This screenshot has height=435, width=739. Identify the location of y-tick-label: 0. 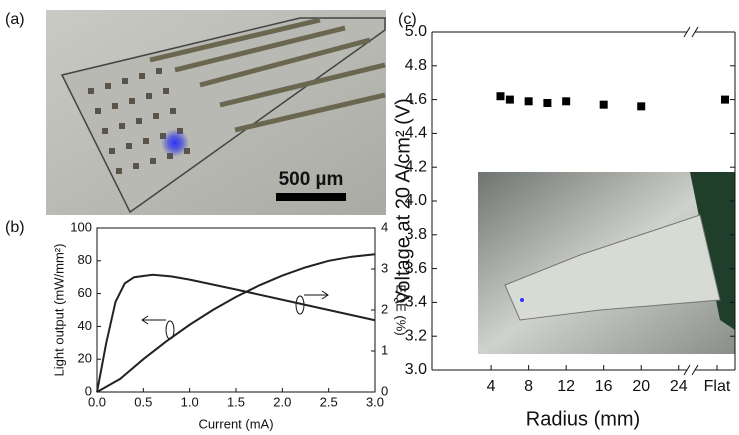
(88, 390).